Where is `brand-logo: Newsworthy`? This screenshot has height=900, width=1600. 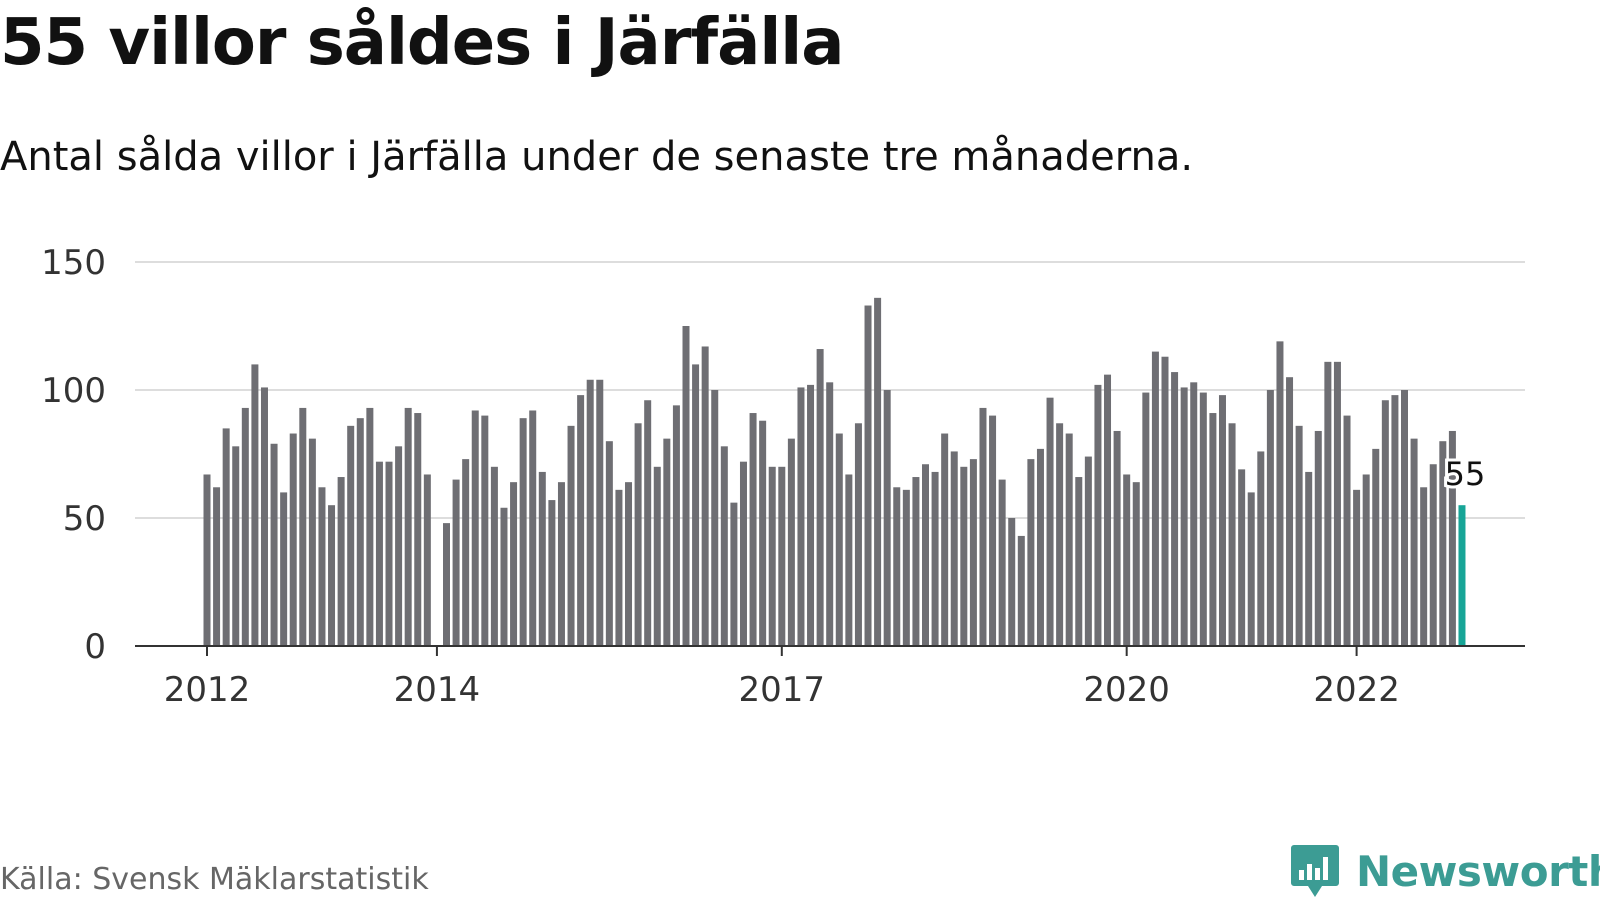
brand-logo: Newsworthy is located at coordinates (1445, 871).